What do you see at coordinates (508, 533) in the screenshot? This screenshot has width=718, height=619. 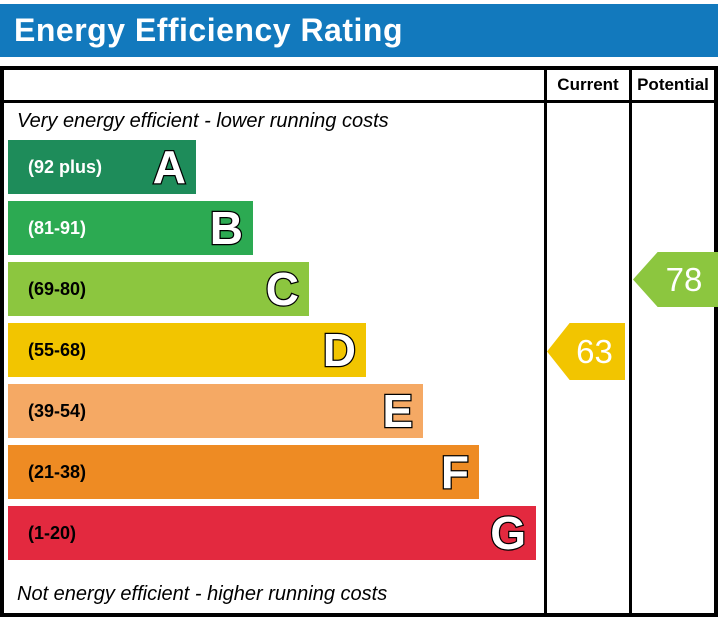 I see `band-letter: G` at bounding box center [508, 533].